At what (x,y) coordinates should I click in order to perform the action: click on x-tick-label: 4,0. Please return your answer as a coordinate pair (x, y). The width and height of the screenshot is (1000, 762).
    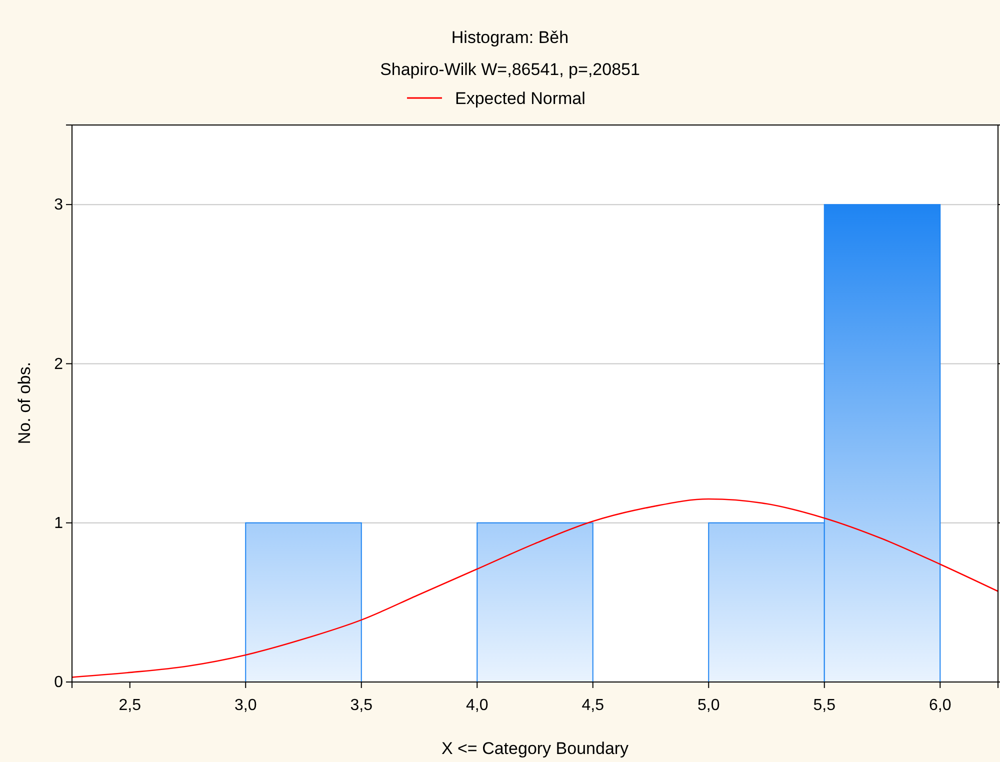
    Looking at the image, I should click on (477, 705).